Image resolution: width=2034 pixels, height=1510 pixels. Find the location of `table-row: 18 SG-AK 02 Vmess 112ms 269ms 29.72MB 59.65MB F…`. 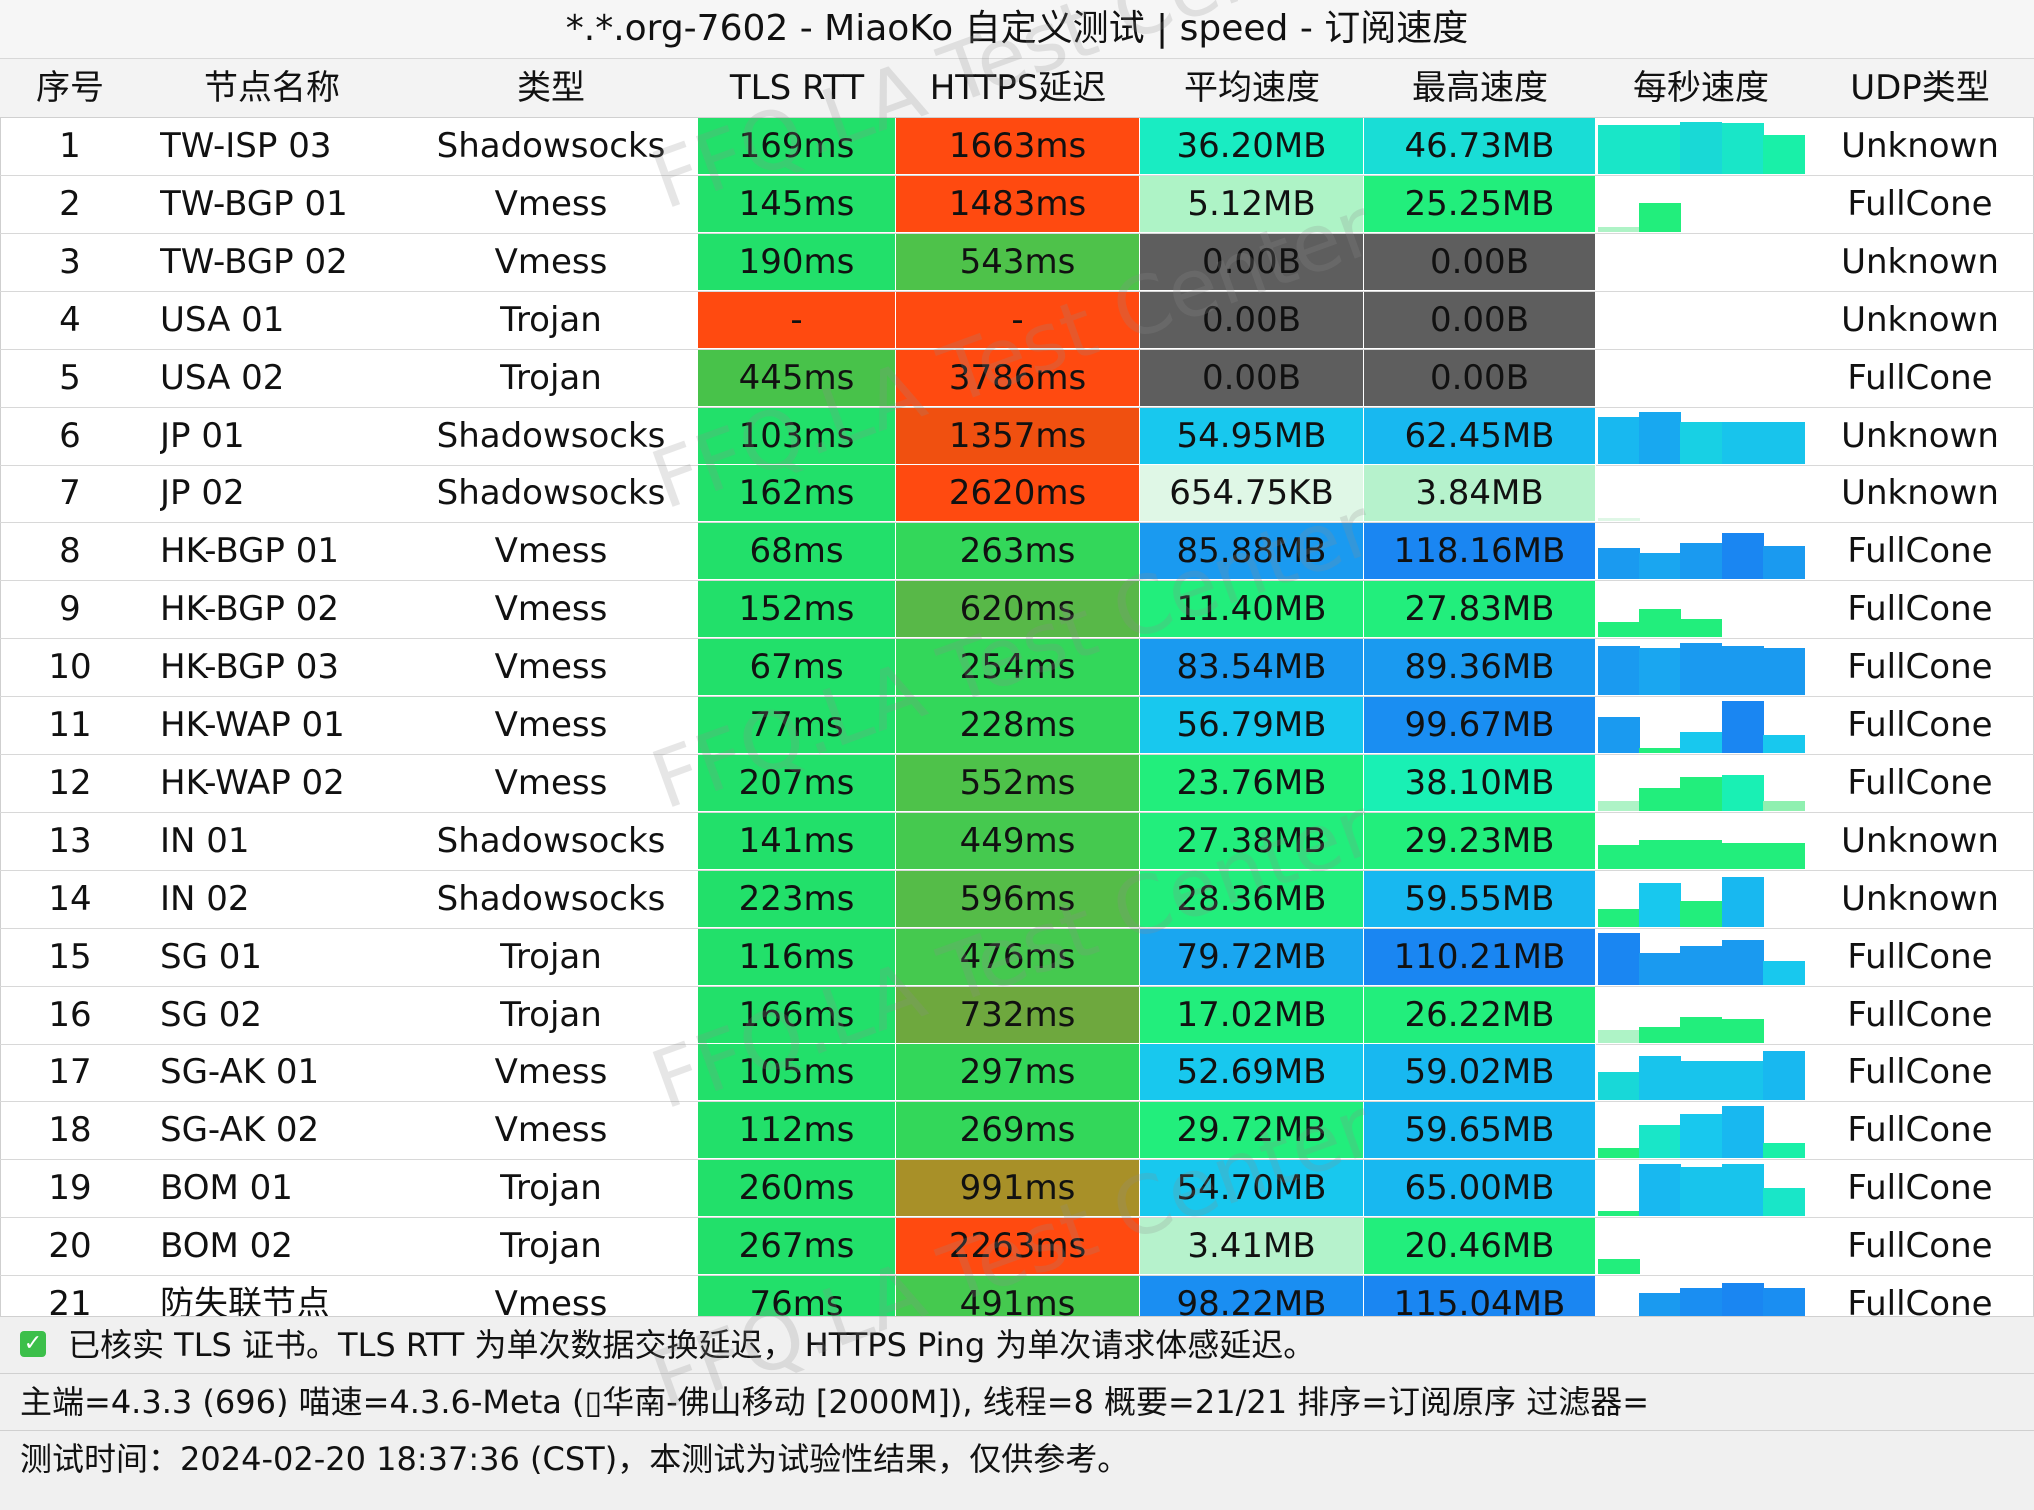

table-row: 18 SG-AK 02 Vmess 112ms 269ms 29.72MB 59.65MB F… is located at coordinates (1017, 1131).